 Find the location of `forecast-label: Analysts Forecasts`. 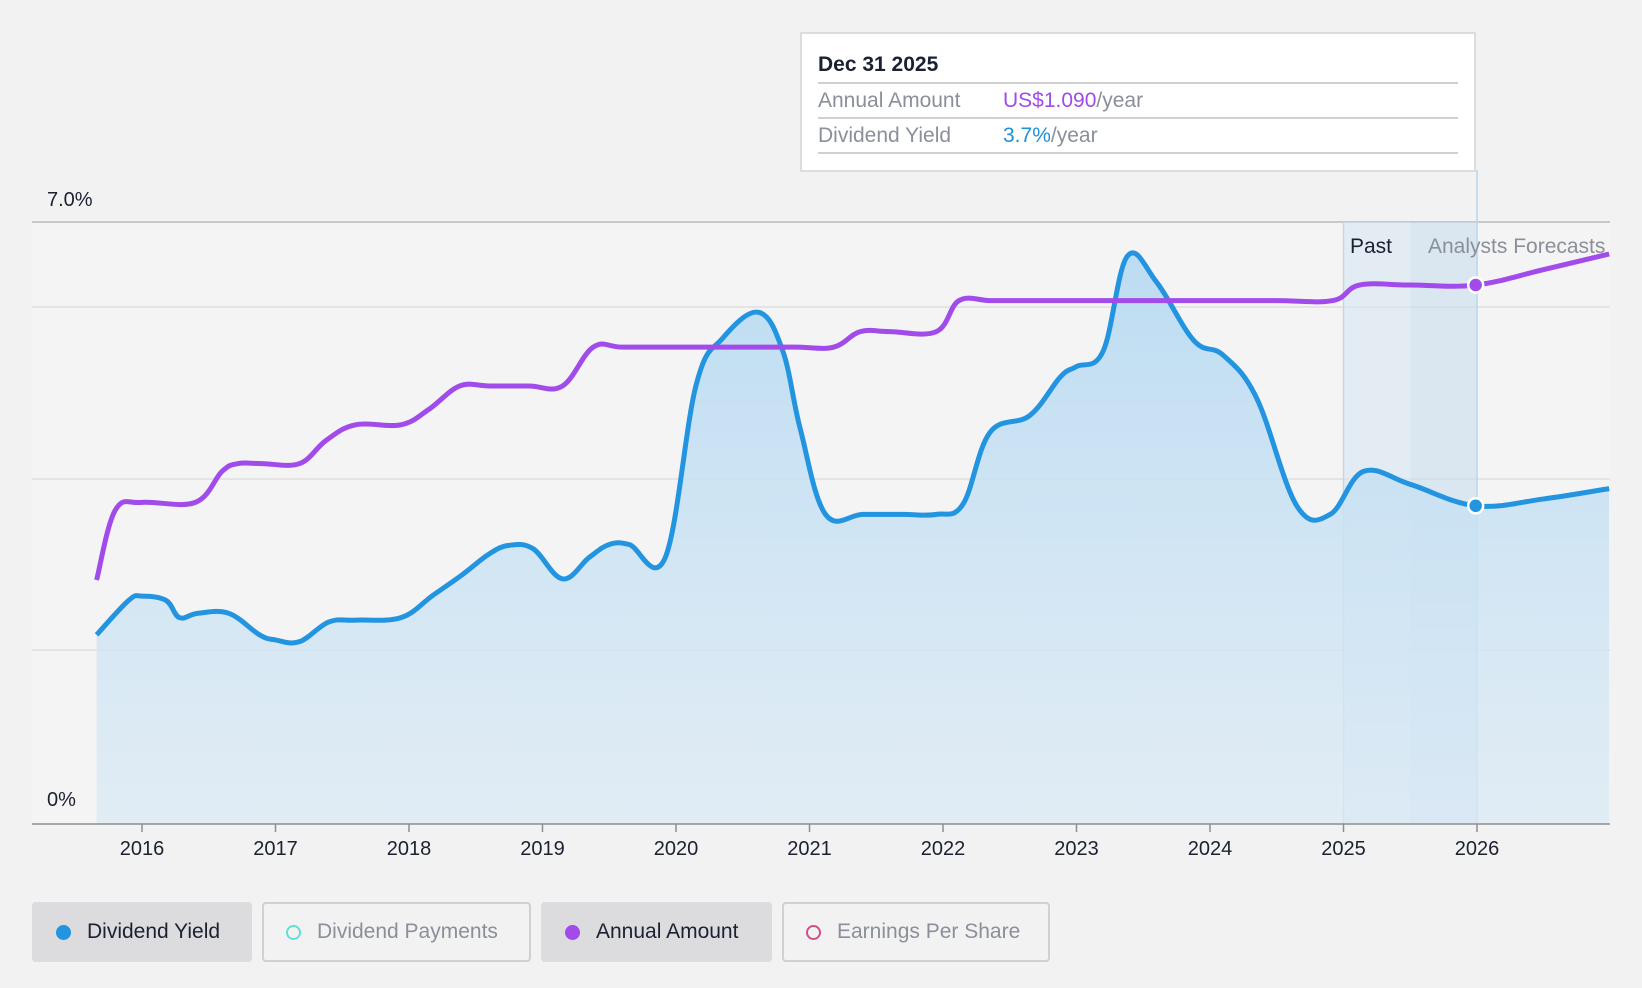

forecast-label: Analysts Forecasts is located at coordinates (1516, 246).